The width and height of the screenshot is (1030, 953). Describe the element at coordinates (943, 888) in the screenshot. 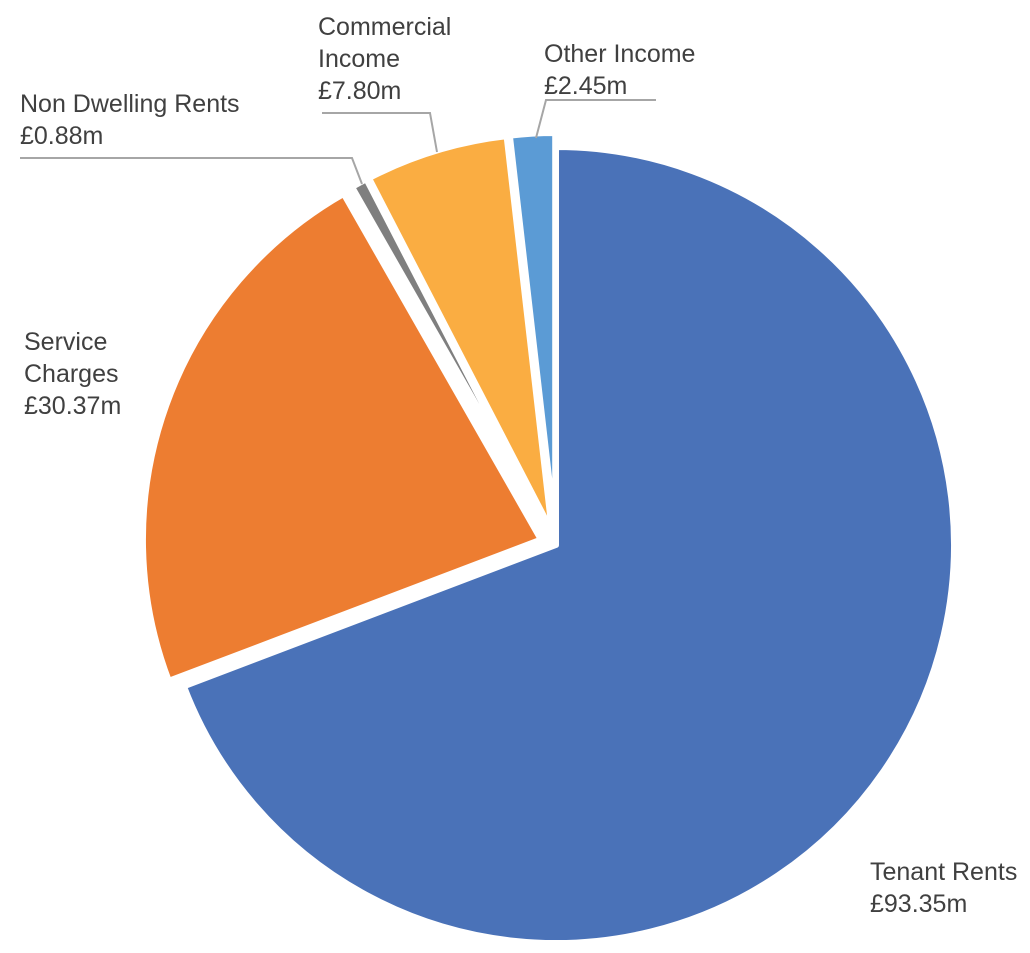

I see `data-label-tenant-rents: Tenant Rents £93.35m` at that location.